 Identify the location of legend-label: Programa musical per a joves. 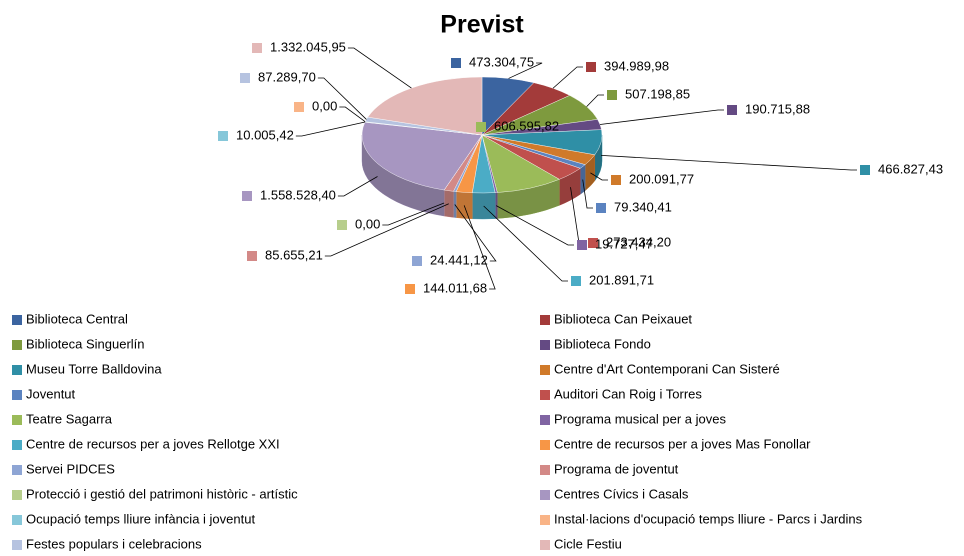
(640, 418).